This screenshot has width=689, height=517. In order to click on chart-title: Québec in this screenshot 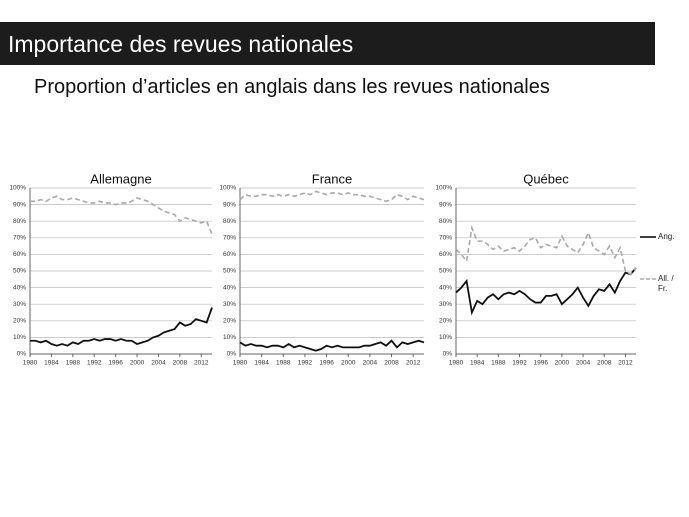, I will do `click(546, 178)`.